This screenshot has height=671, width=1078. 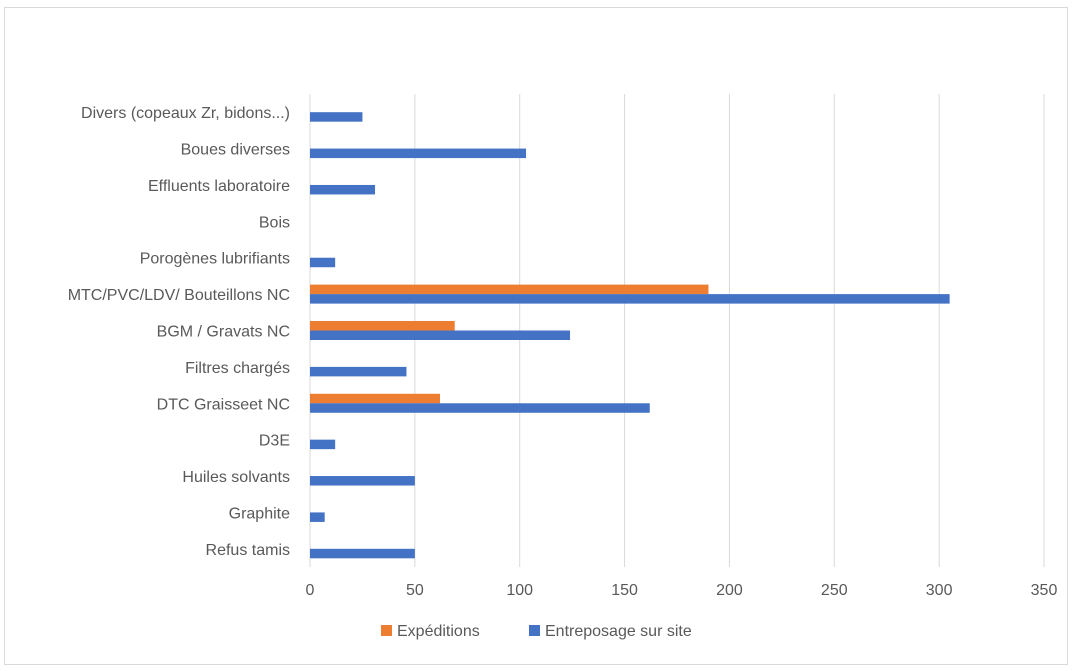 What do you see at coordinates (682, 590) in the screenshot?
I see `tick-labels: 0 50 100 150 200 250 300 350` at bounding box center [682, 590].